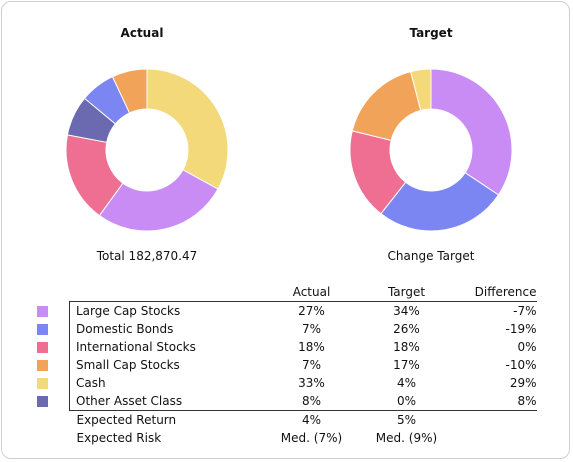 This screenshot has width=573, height=462. I want to click on donut-slice-domestic-bonds, so click(440, 202).